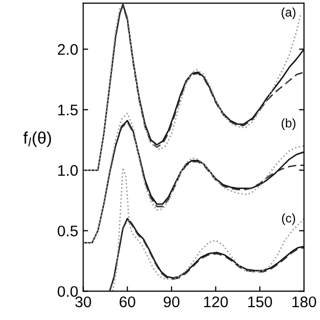 The height and width of the screenshot is (320, 320). I want to click on x-tick-label: 150, so click(260, 302).